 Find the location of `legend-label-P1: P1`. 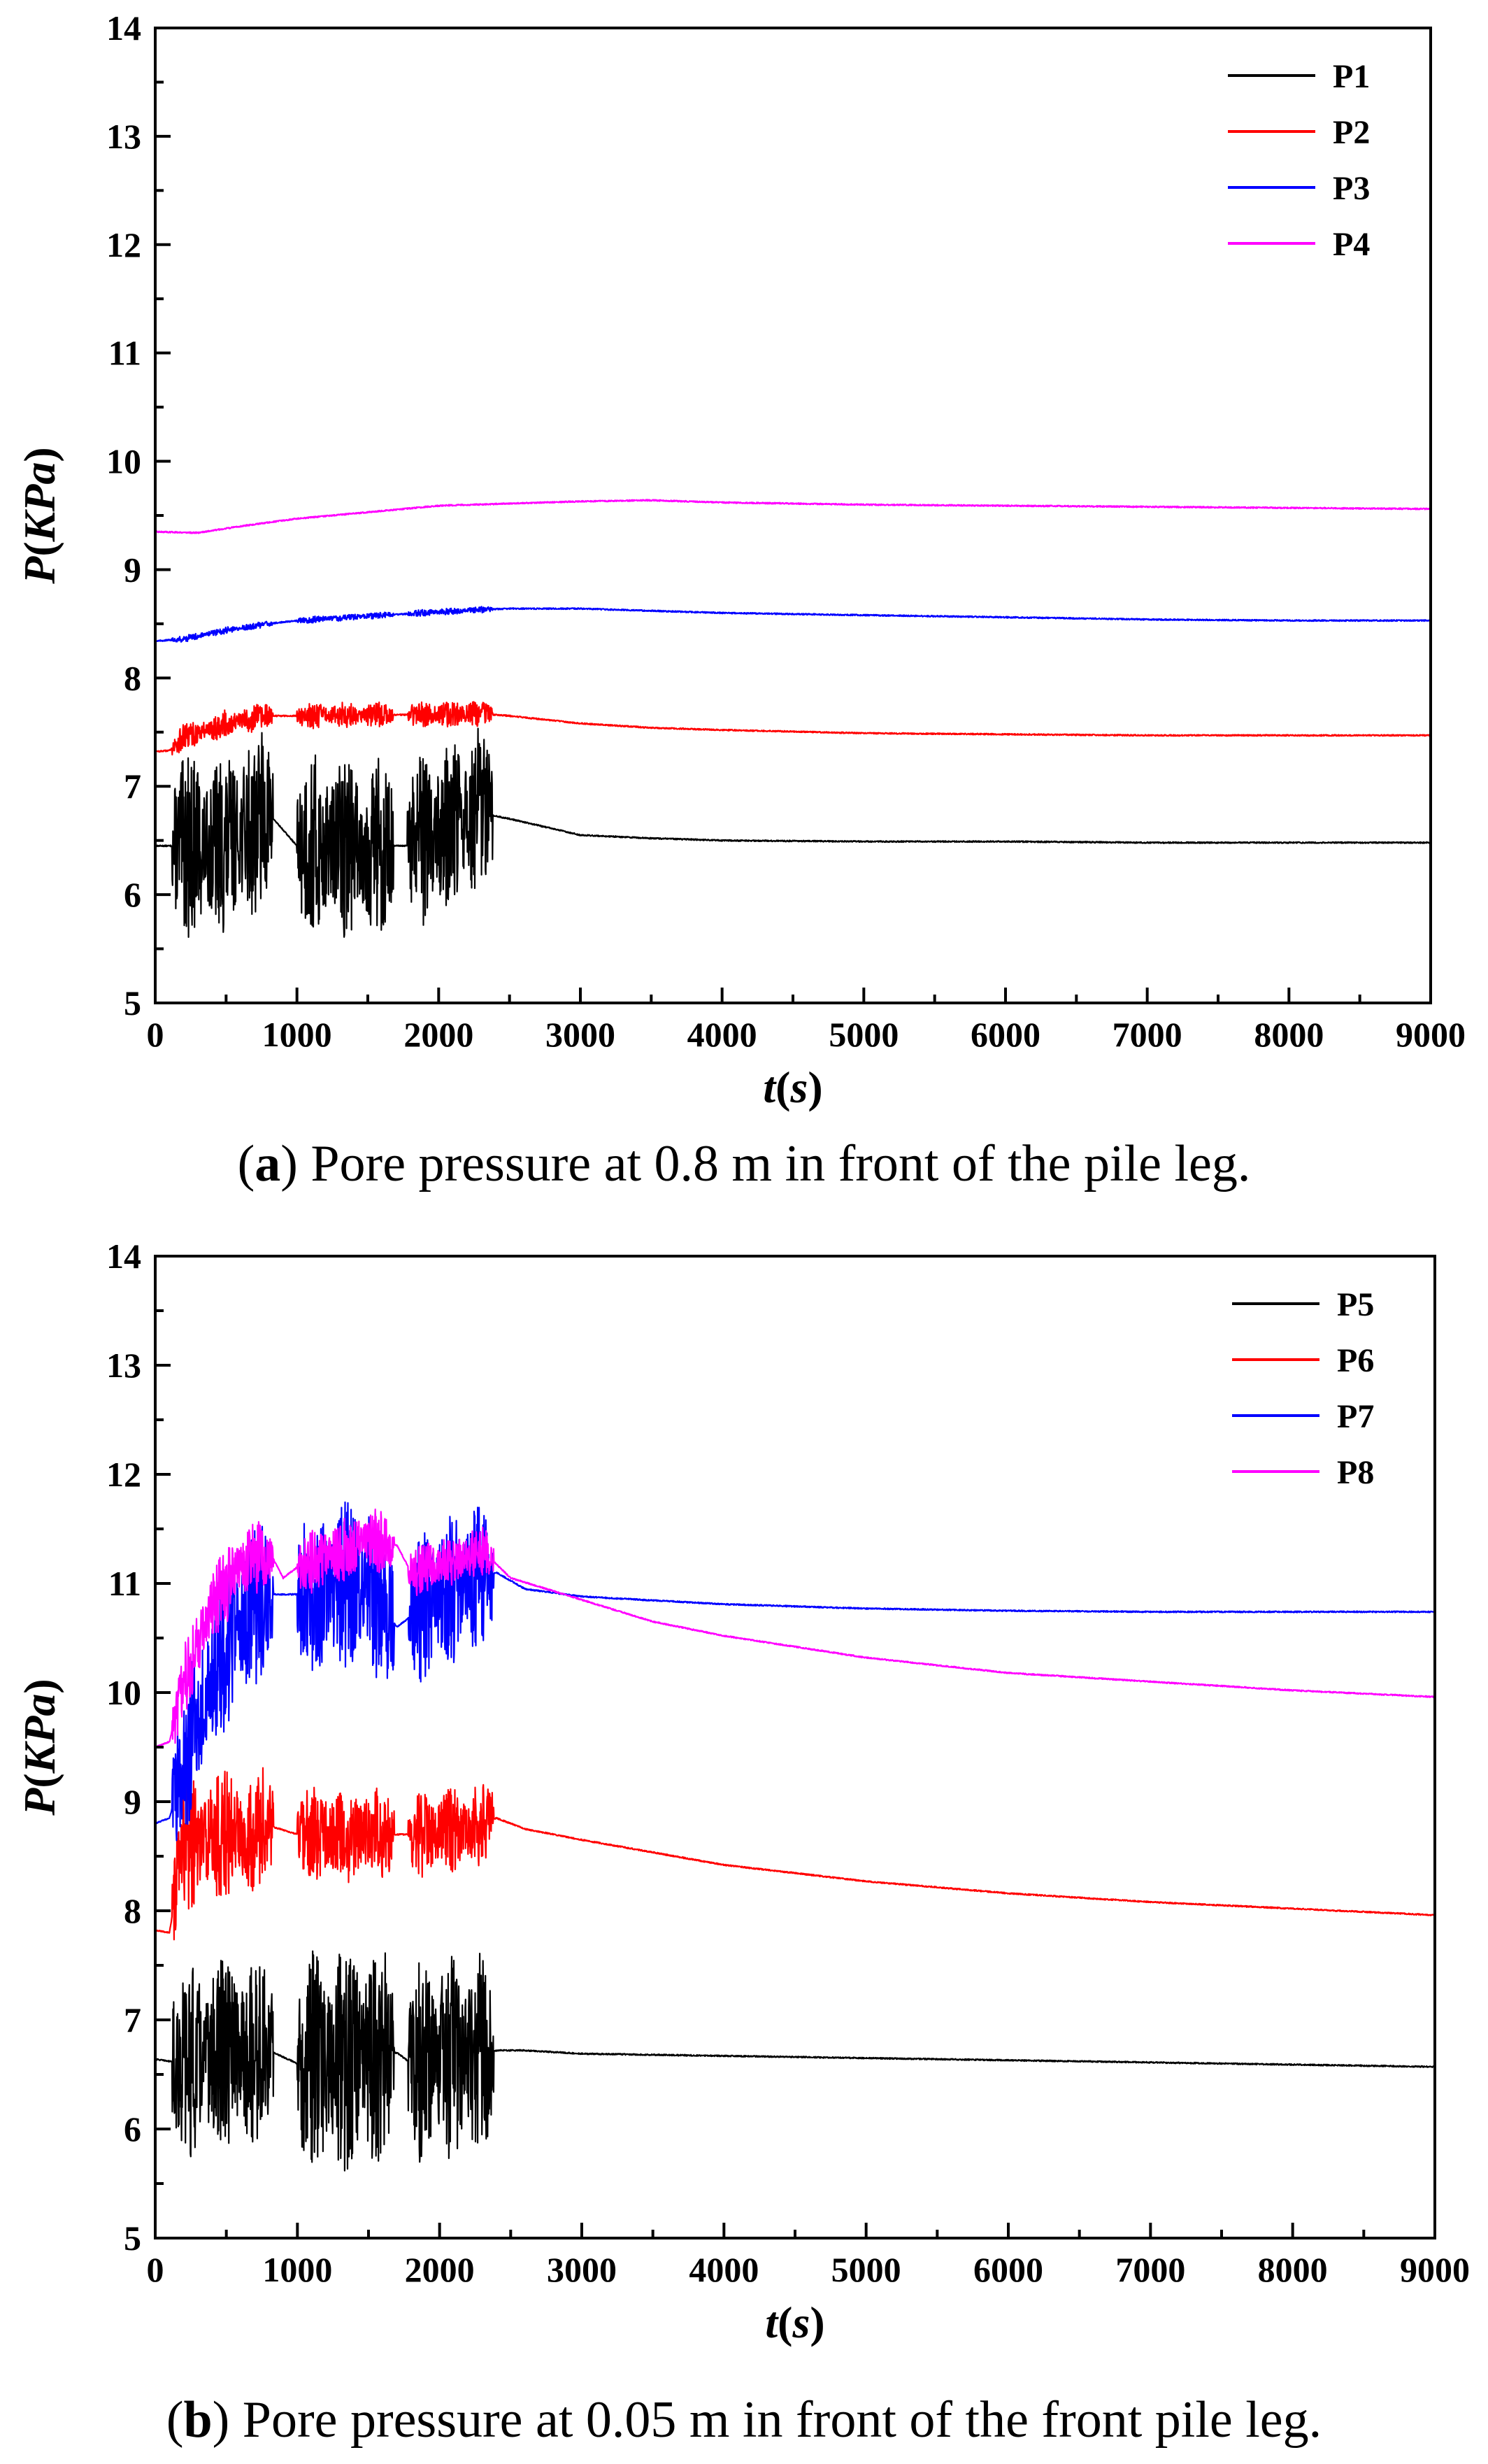

legend-label-P1: P1 is located at coordinates (1352, 77).